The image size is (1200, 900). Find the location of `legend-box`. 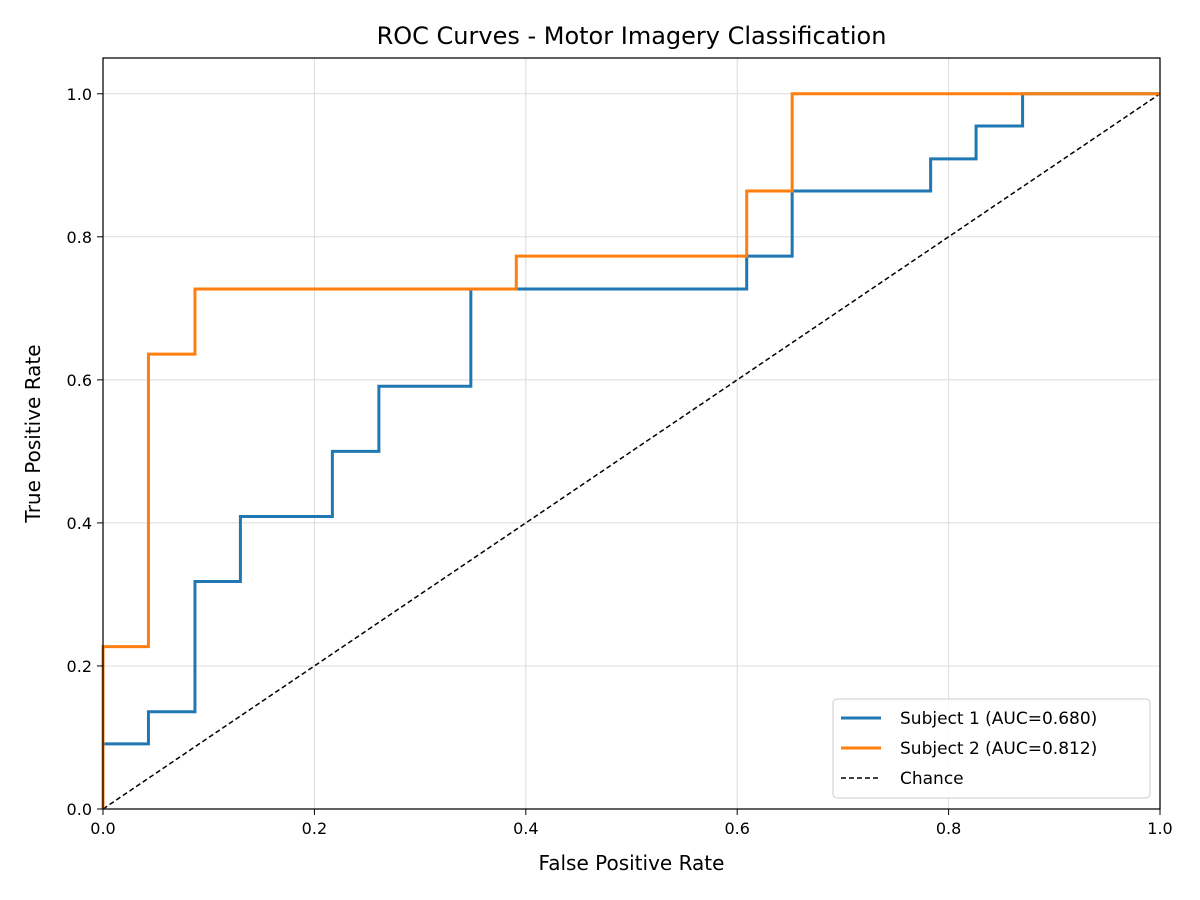

legend-box is located at coordinates (991, 748).